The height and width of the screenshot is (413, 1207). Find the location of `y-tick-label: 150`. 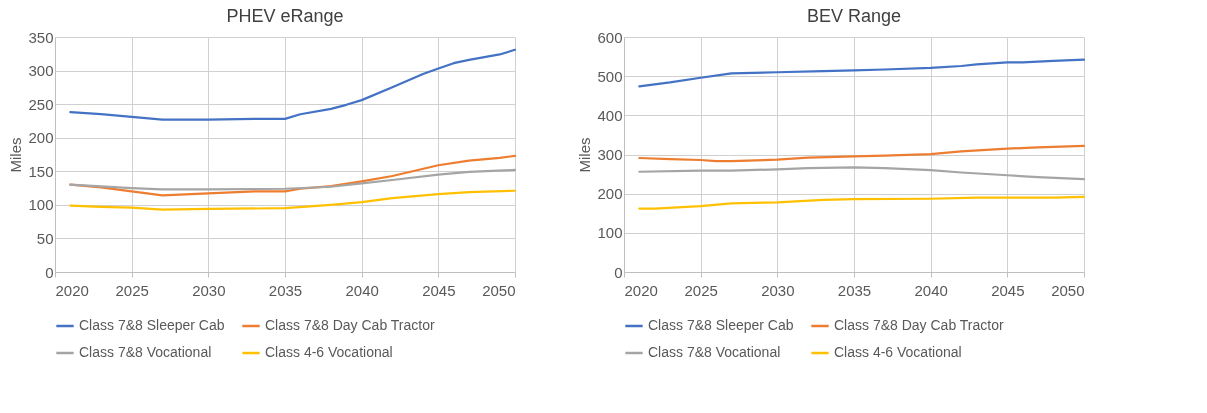

y-tick-label: 150 is located at coordinates (41, 171).